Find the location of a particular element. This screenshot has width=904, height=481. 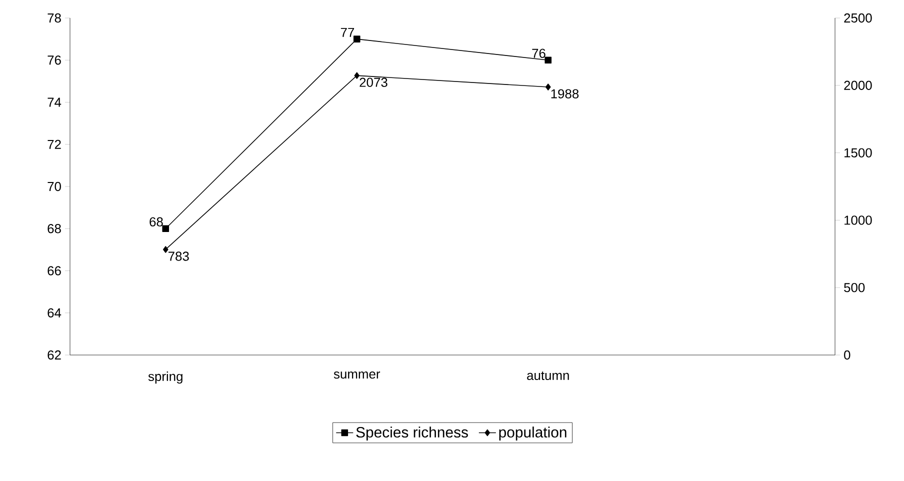

y2-tick-label: 2000 is located at coordinates (858, 85).